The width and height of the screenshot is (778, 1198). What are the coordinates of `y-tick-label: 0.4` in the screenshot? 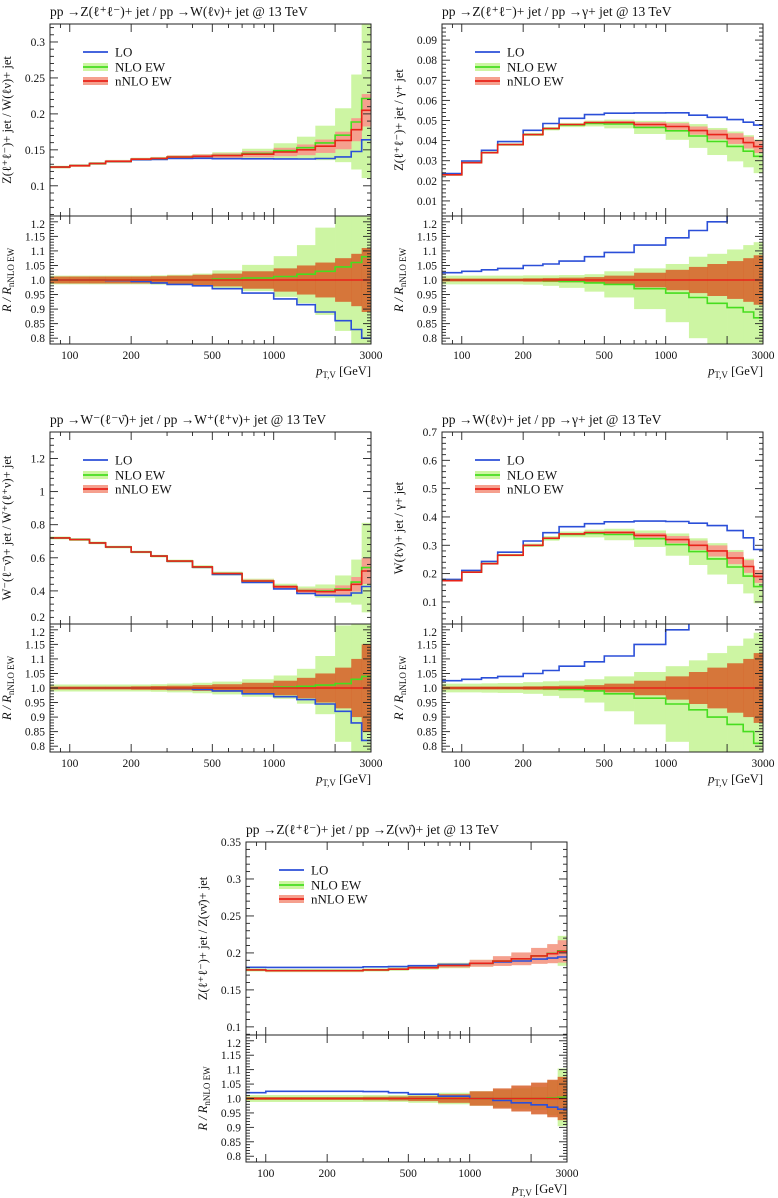 It's located at (38, 592).